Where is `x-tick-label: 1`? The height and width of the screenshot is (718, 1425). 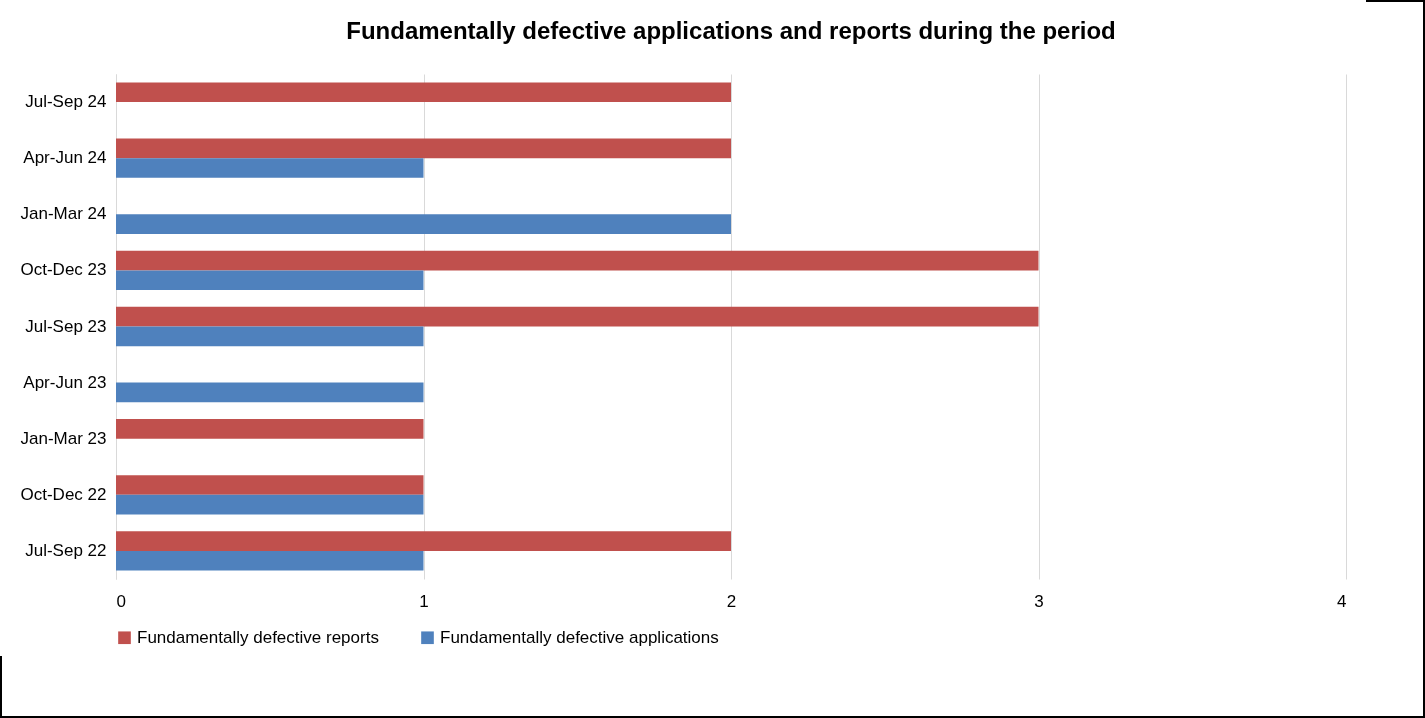 x-tick-label: 1 is located at coordinates (424, 601).